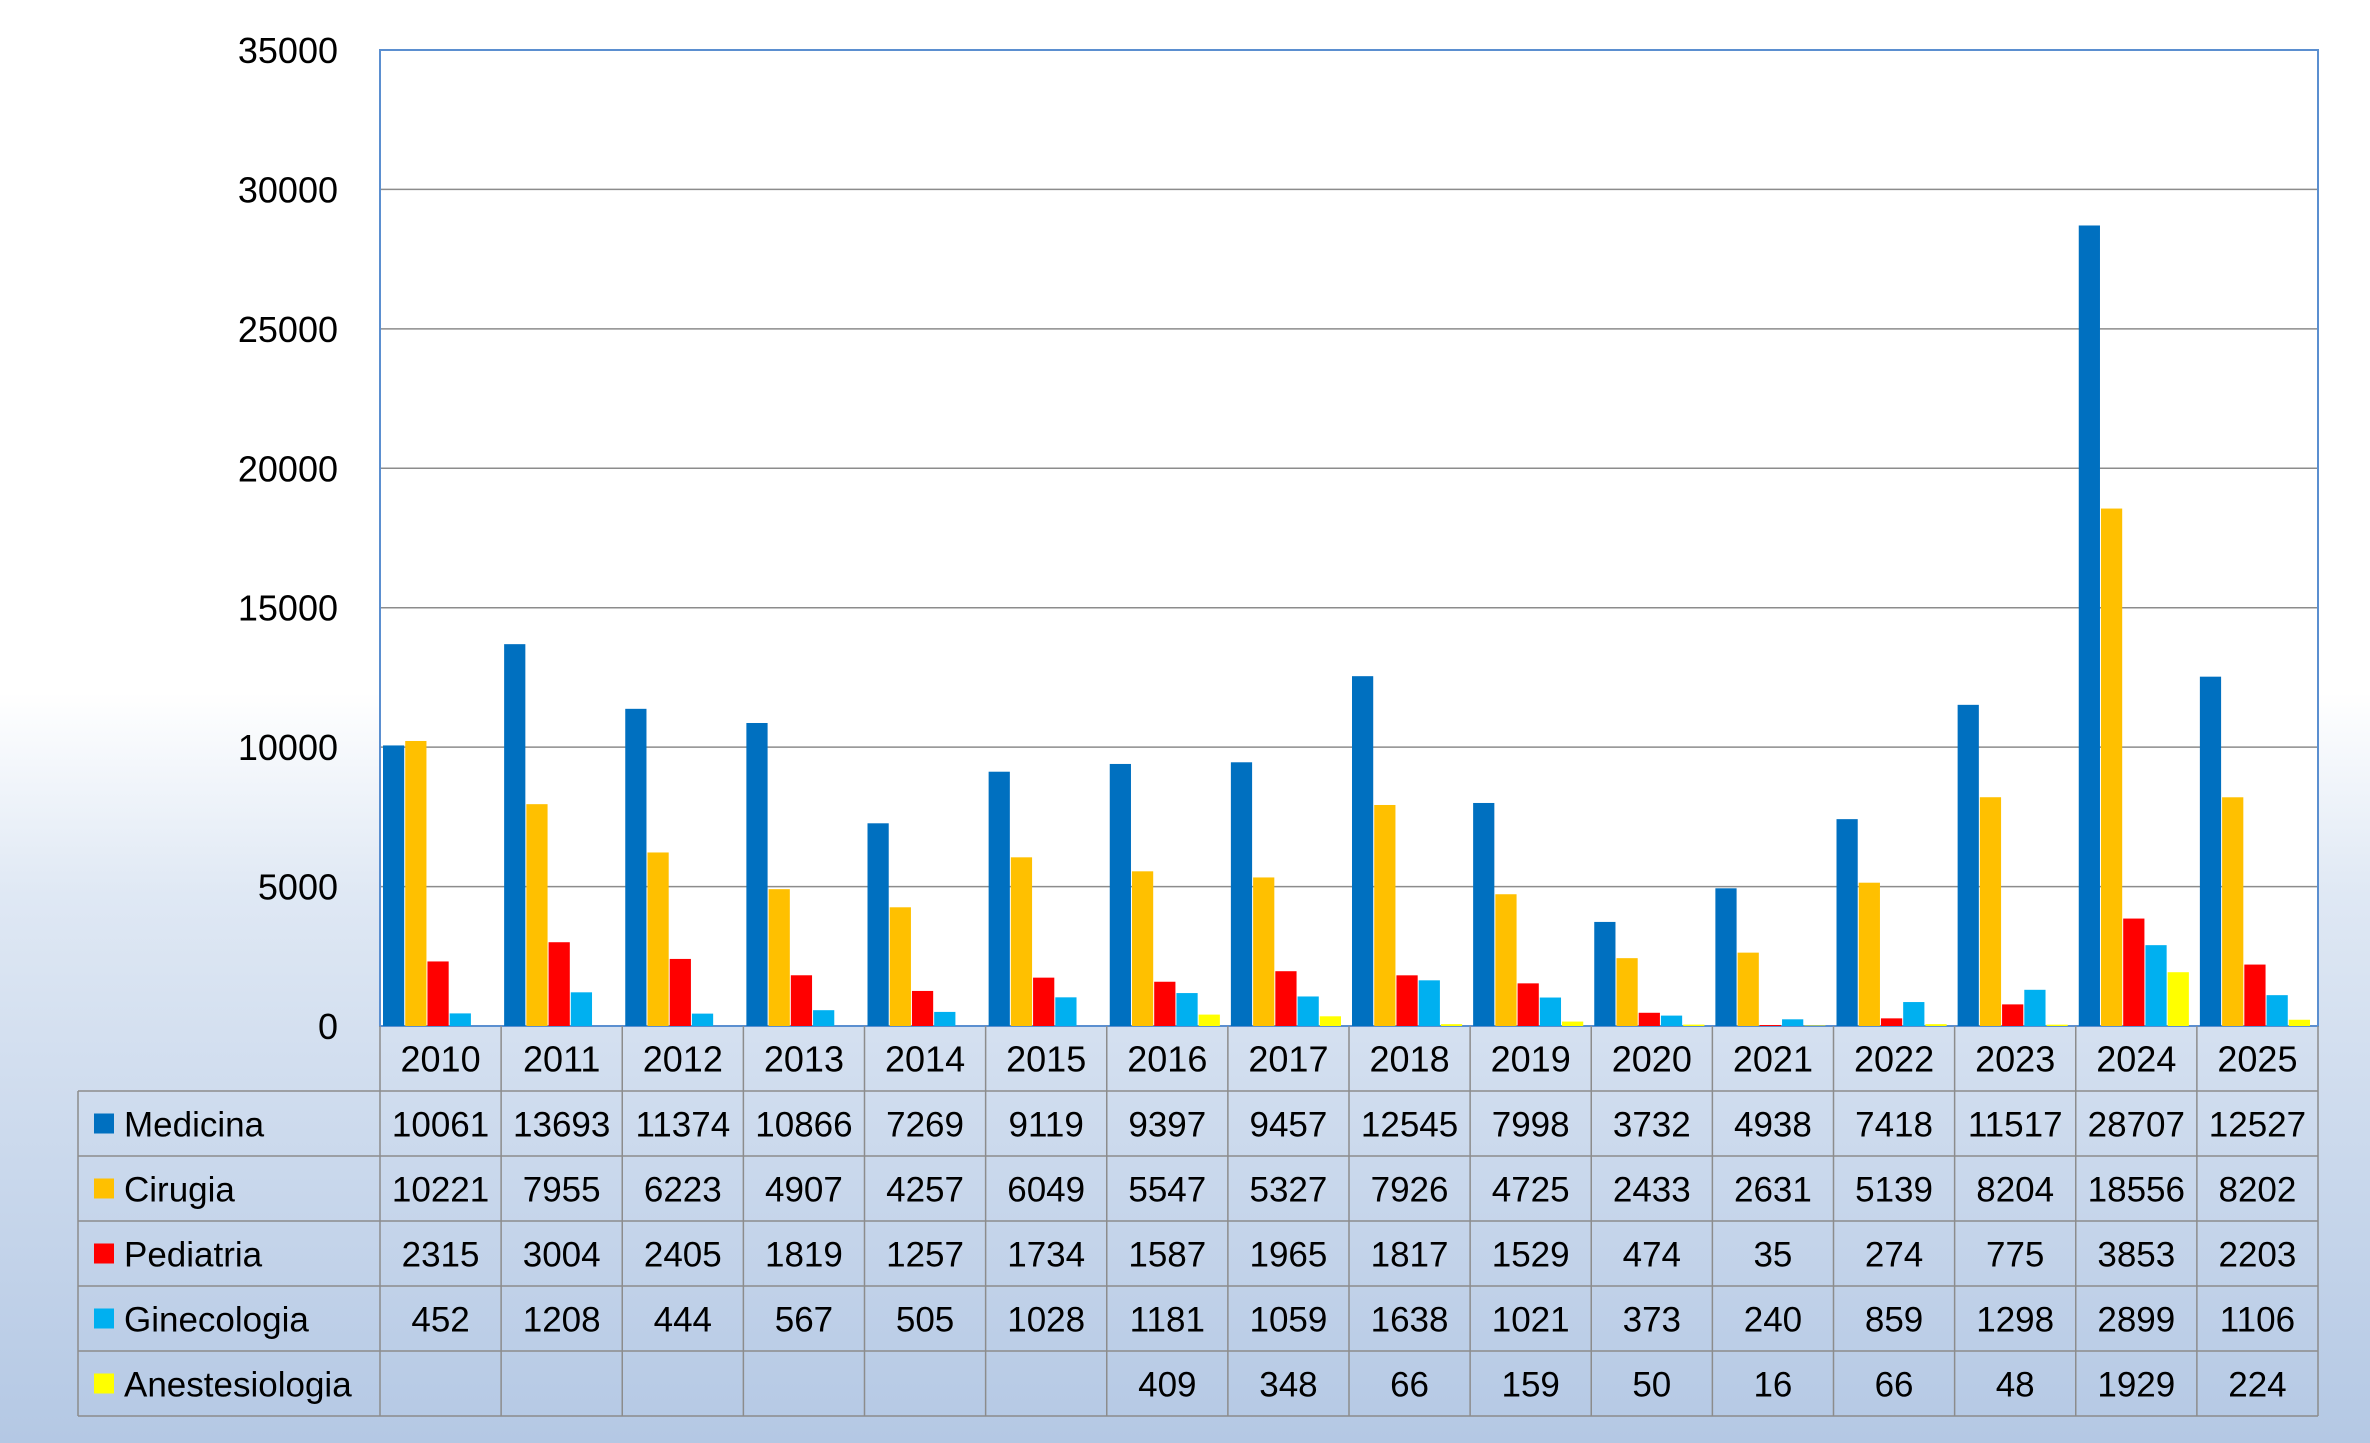 The height and width of the screenshot is (1443, 2370). I want to click on data-label: 7926, so click(1410, 1190).